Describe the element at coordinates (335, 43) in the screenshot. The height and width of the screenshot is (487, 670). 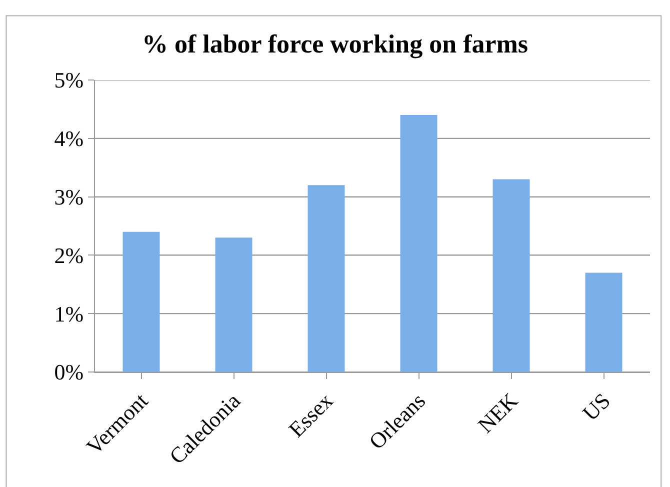
I see `chart-title: % of labor force working on farms` at that location.